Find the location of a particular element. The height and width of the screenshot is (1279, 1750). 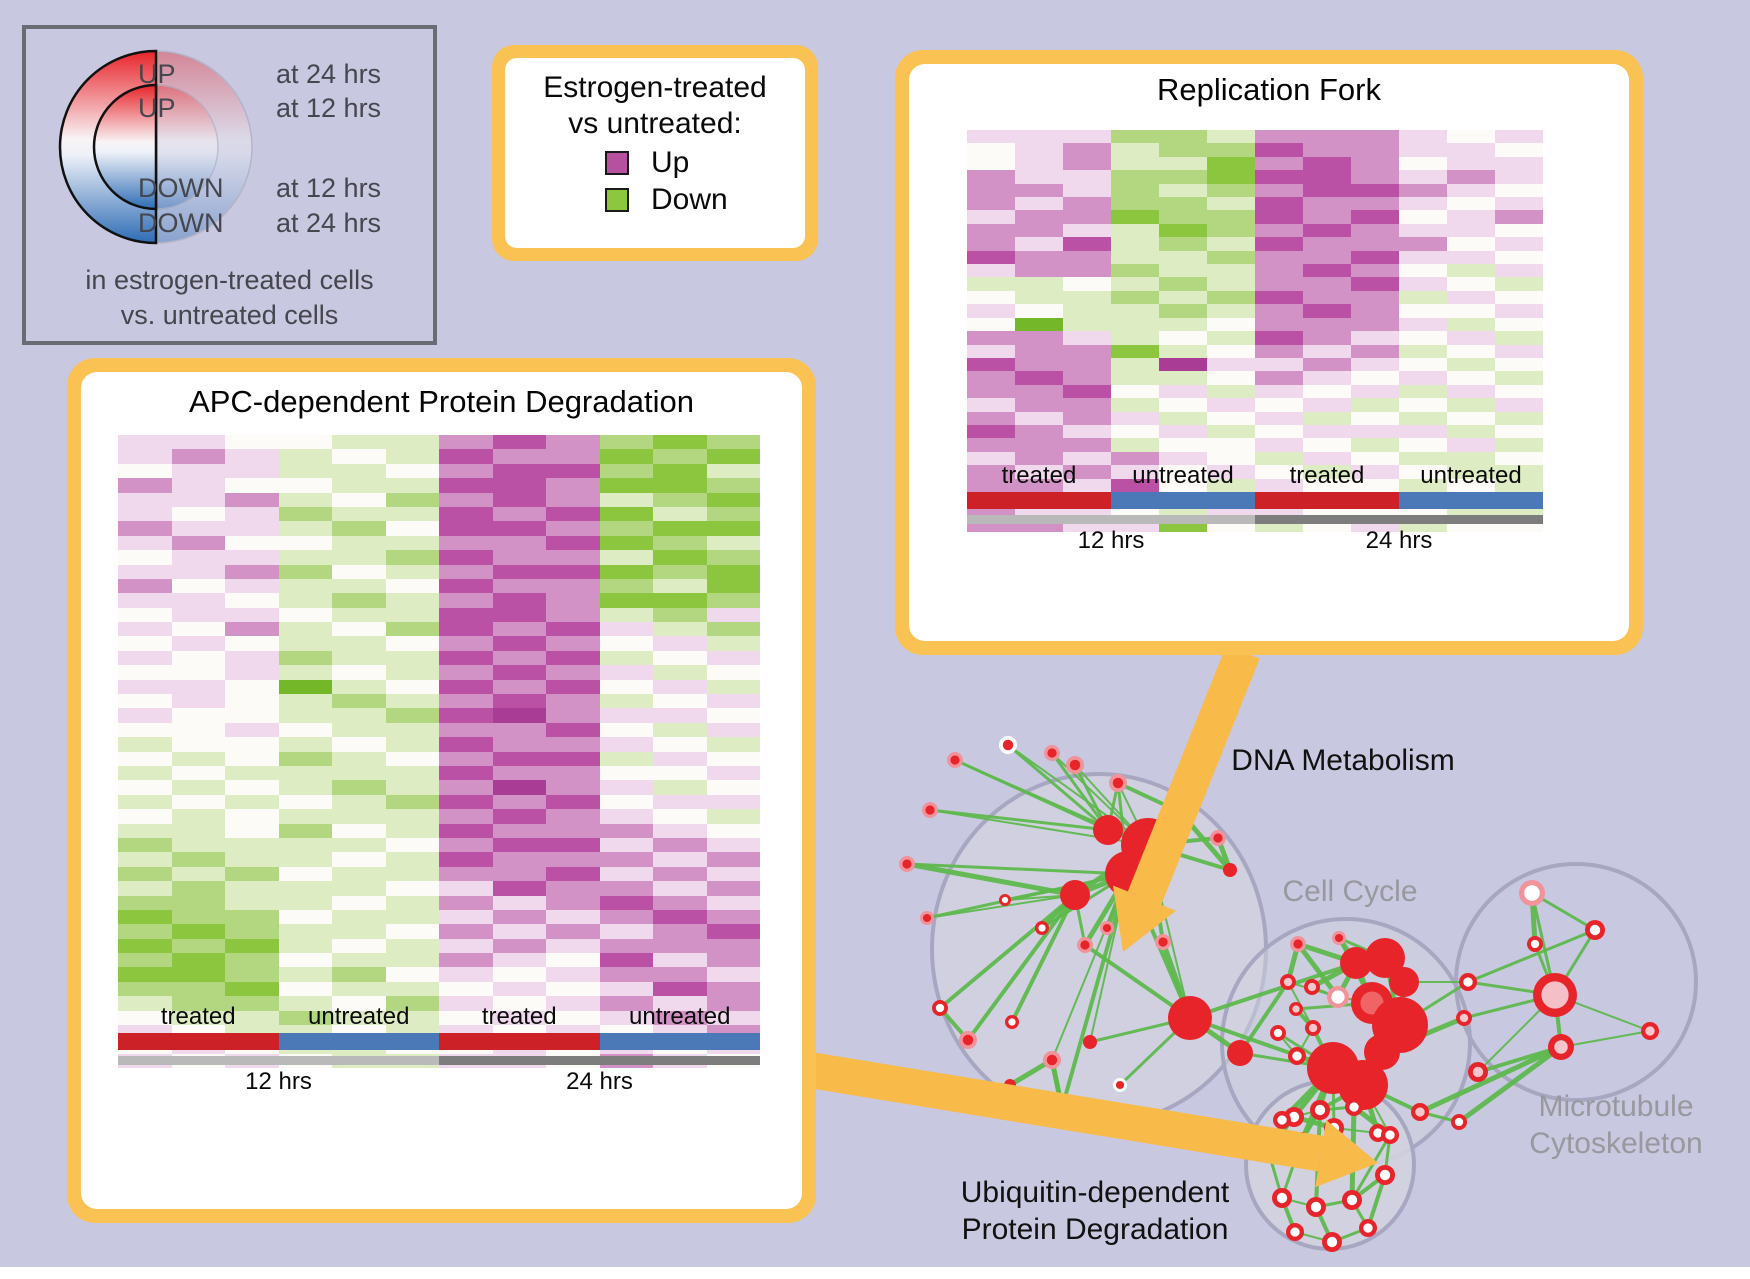

arrow-head-replication-fork-to-dna is located at coordinates (1144, 918).